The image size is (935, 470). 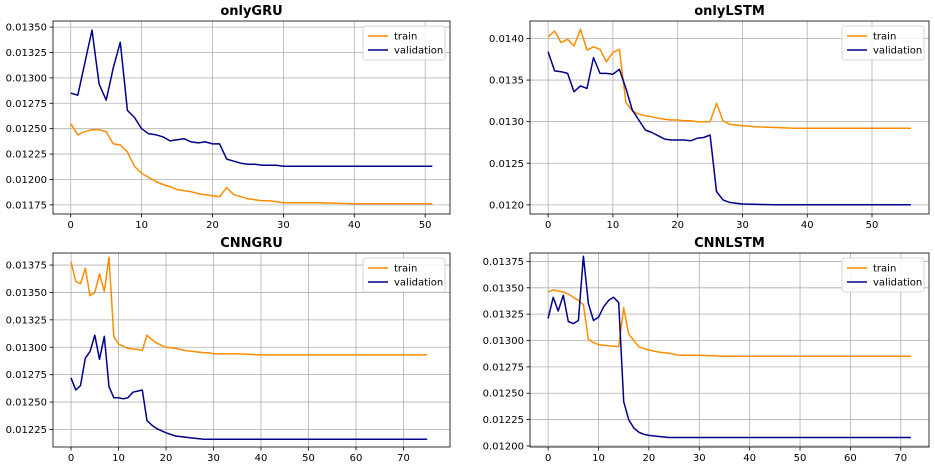 I want to click on chart-title: CNNLSTM, so click(x=729, y=243).